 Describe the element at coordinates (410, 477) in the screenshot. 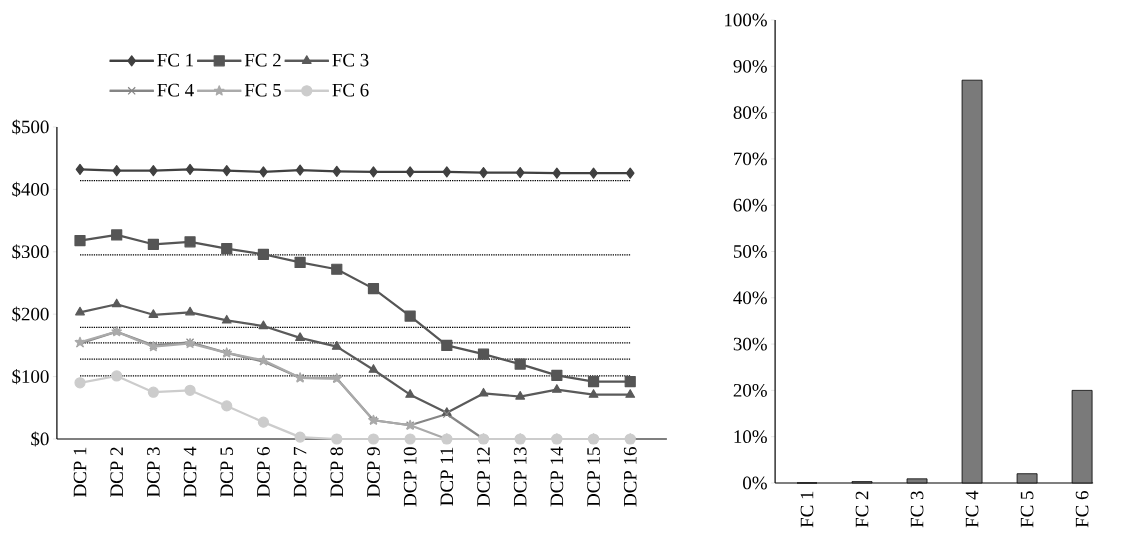

I see `x-tick-label: DCP 10` at that location.